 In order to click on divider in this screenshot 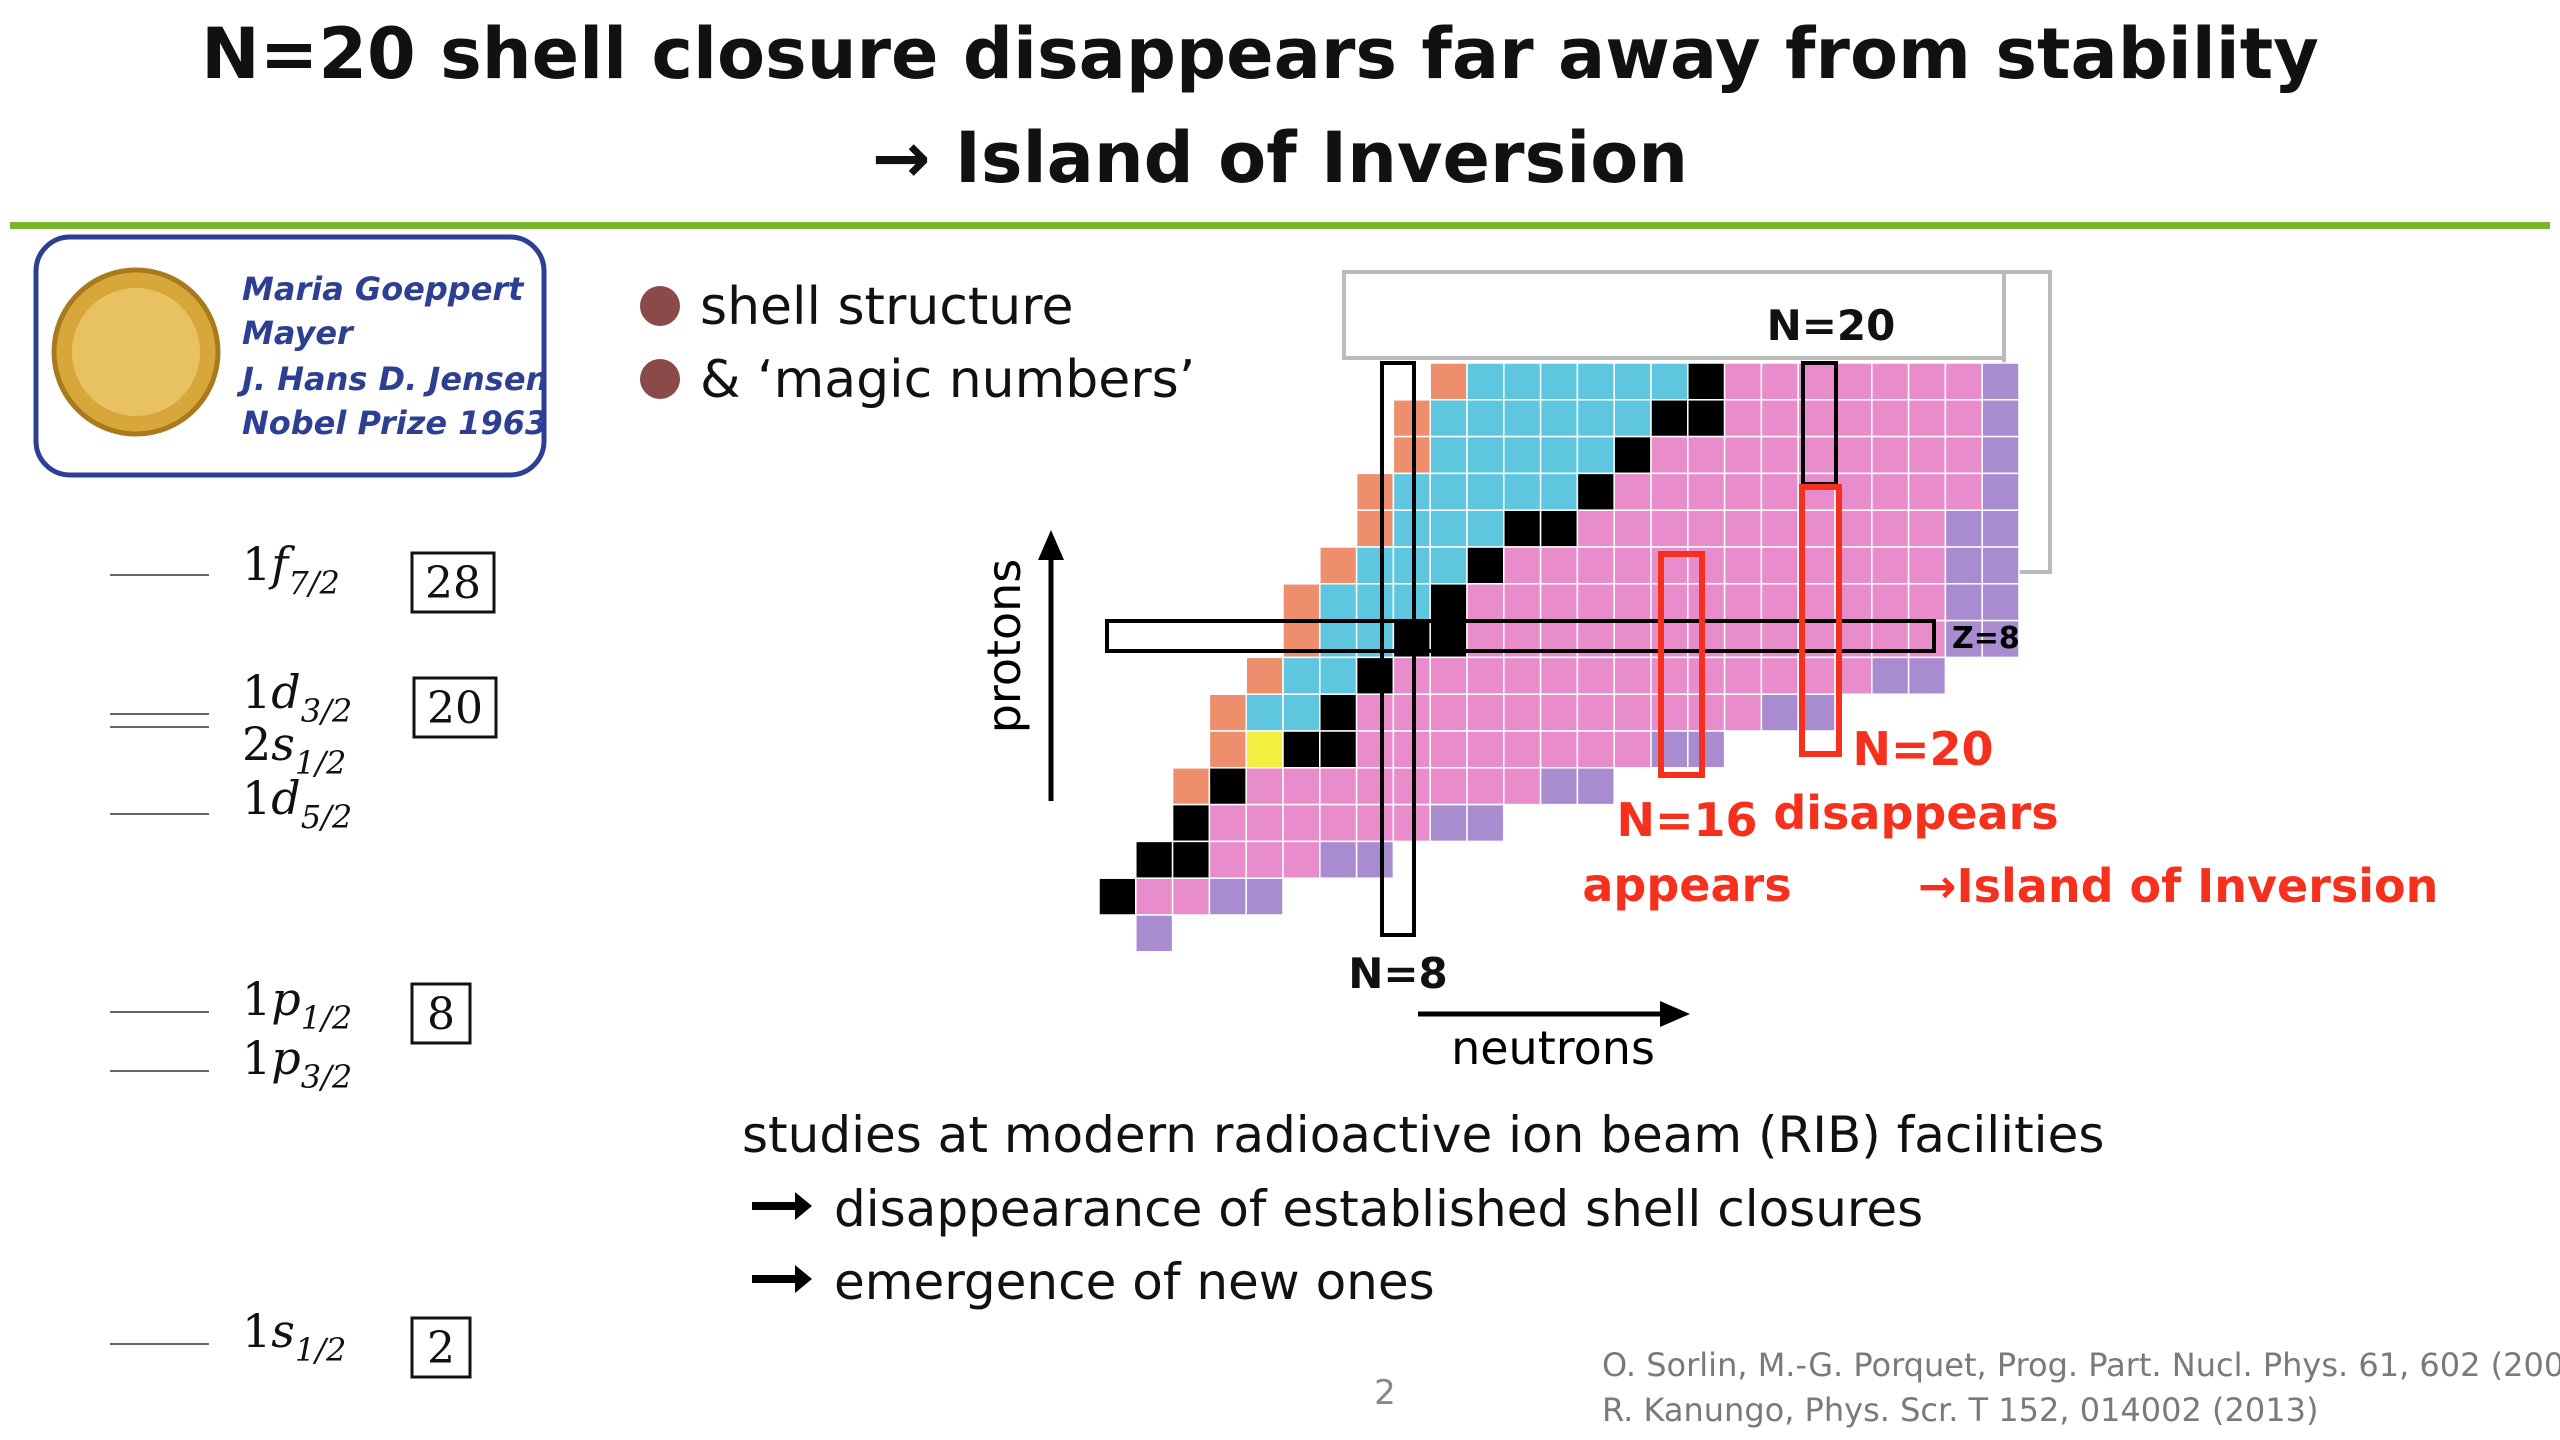, I will do `click(1280, 225)`.